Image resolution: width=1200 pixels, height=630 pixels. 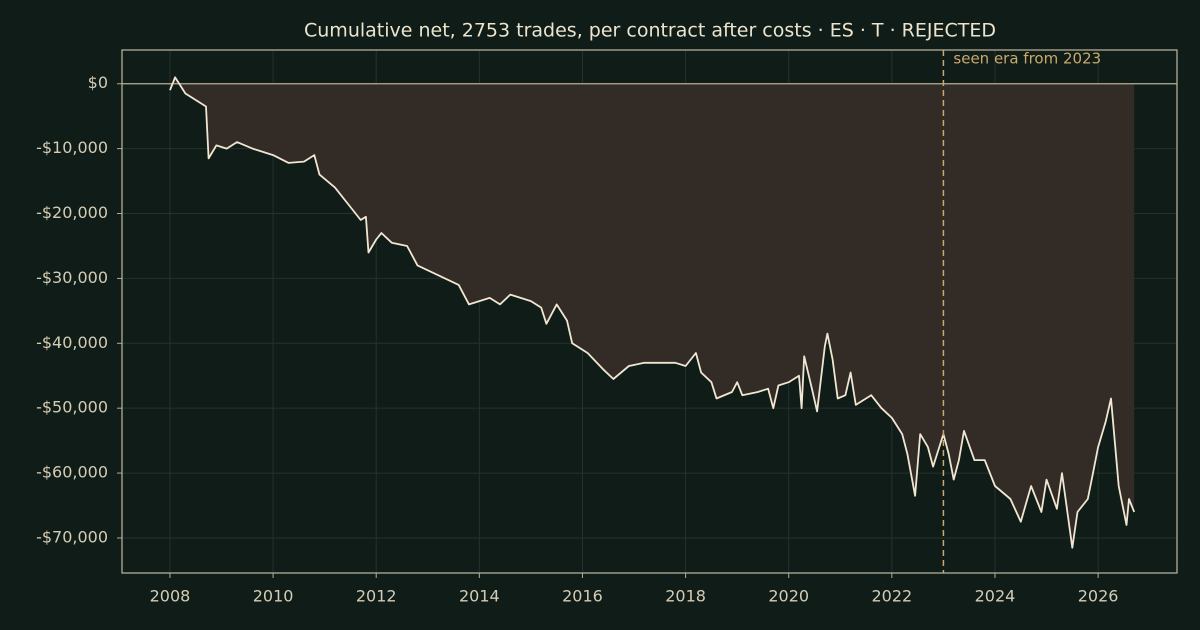 I want to click on y-tick-label: -$20,000, so click(x=72, y=212).